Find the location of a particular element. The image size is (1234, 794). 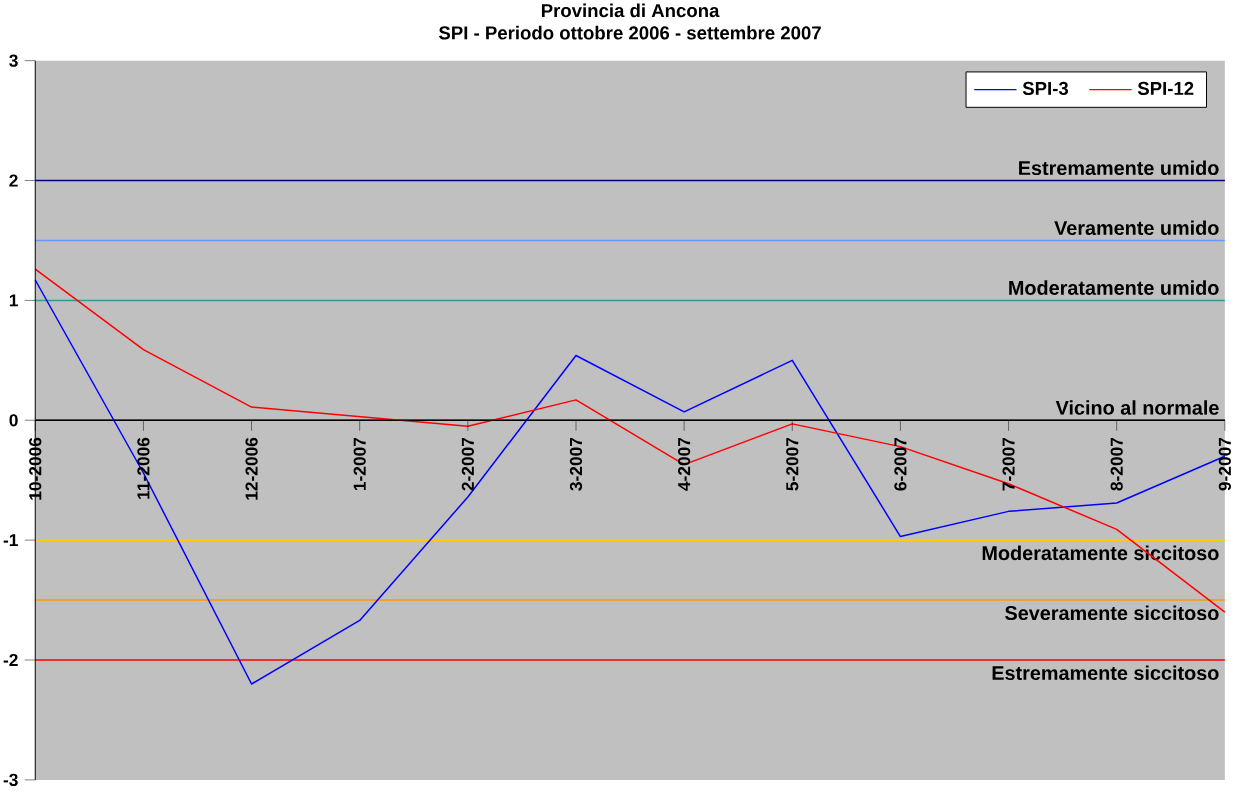

x-tick-label: 6-2007 is located at coordinates (900, 464).